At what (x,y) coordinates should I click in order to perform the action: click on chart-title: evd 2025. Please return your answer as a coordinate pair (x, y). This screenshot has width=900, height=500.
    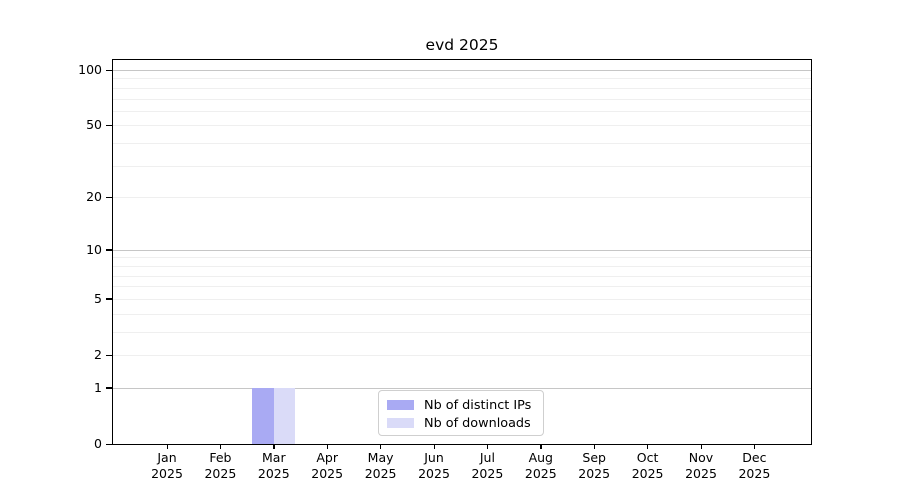
    Looking at the image, I should click on (462, 45).